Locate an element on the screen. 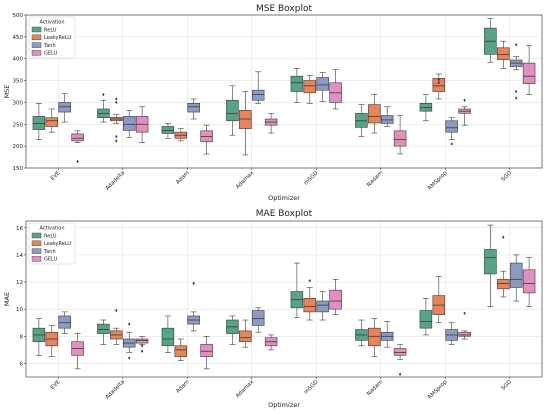 This screenshot has width=550, height=411. chart-title: MSE Boxplot is located at coordinates (284, 9).